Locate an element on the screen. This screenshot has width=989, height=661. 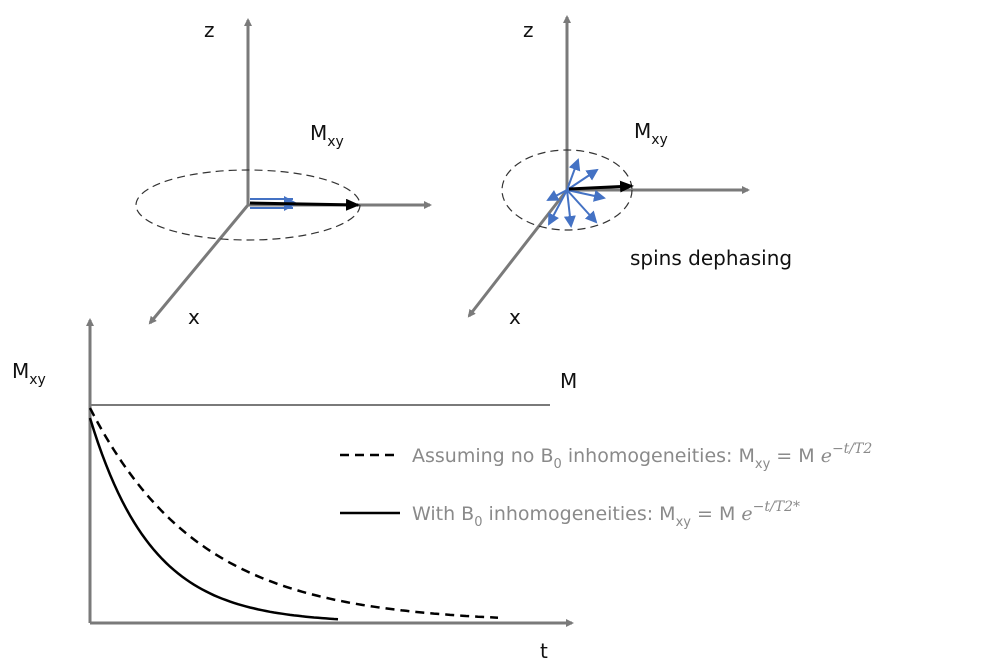
legend-entry: With B0 inhomogeneities: Mxy = M e−t/T2* is located at coordinates (606, 514).